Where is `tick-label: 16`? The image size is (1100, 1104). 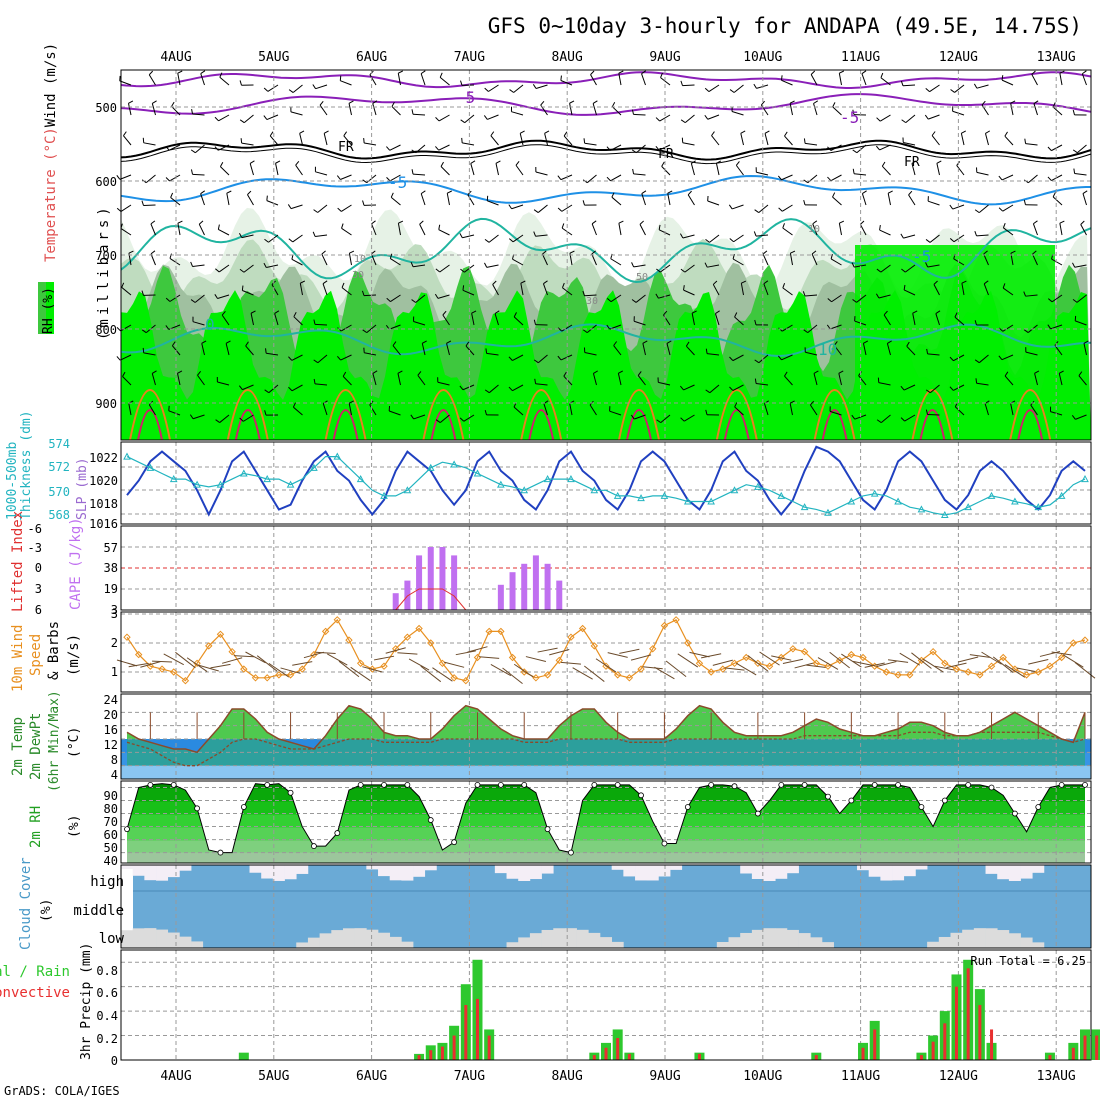
tick-label: 16 is located at coordinates (111, 730).